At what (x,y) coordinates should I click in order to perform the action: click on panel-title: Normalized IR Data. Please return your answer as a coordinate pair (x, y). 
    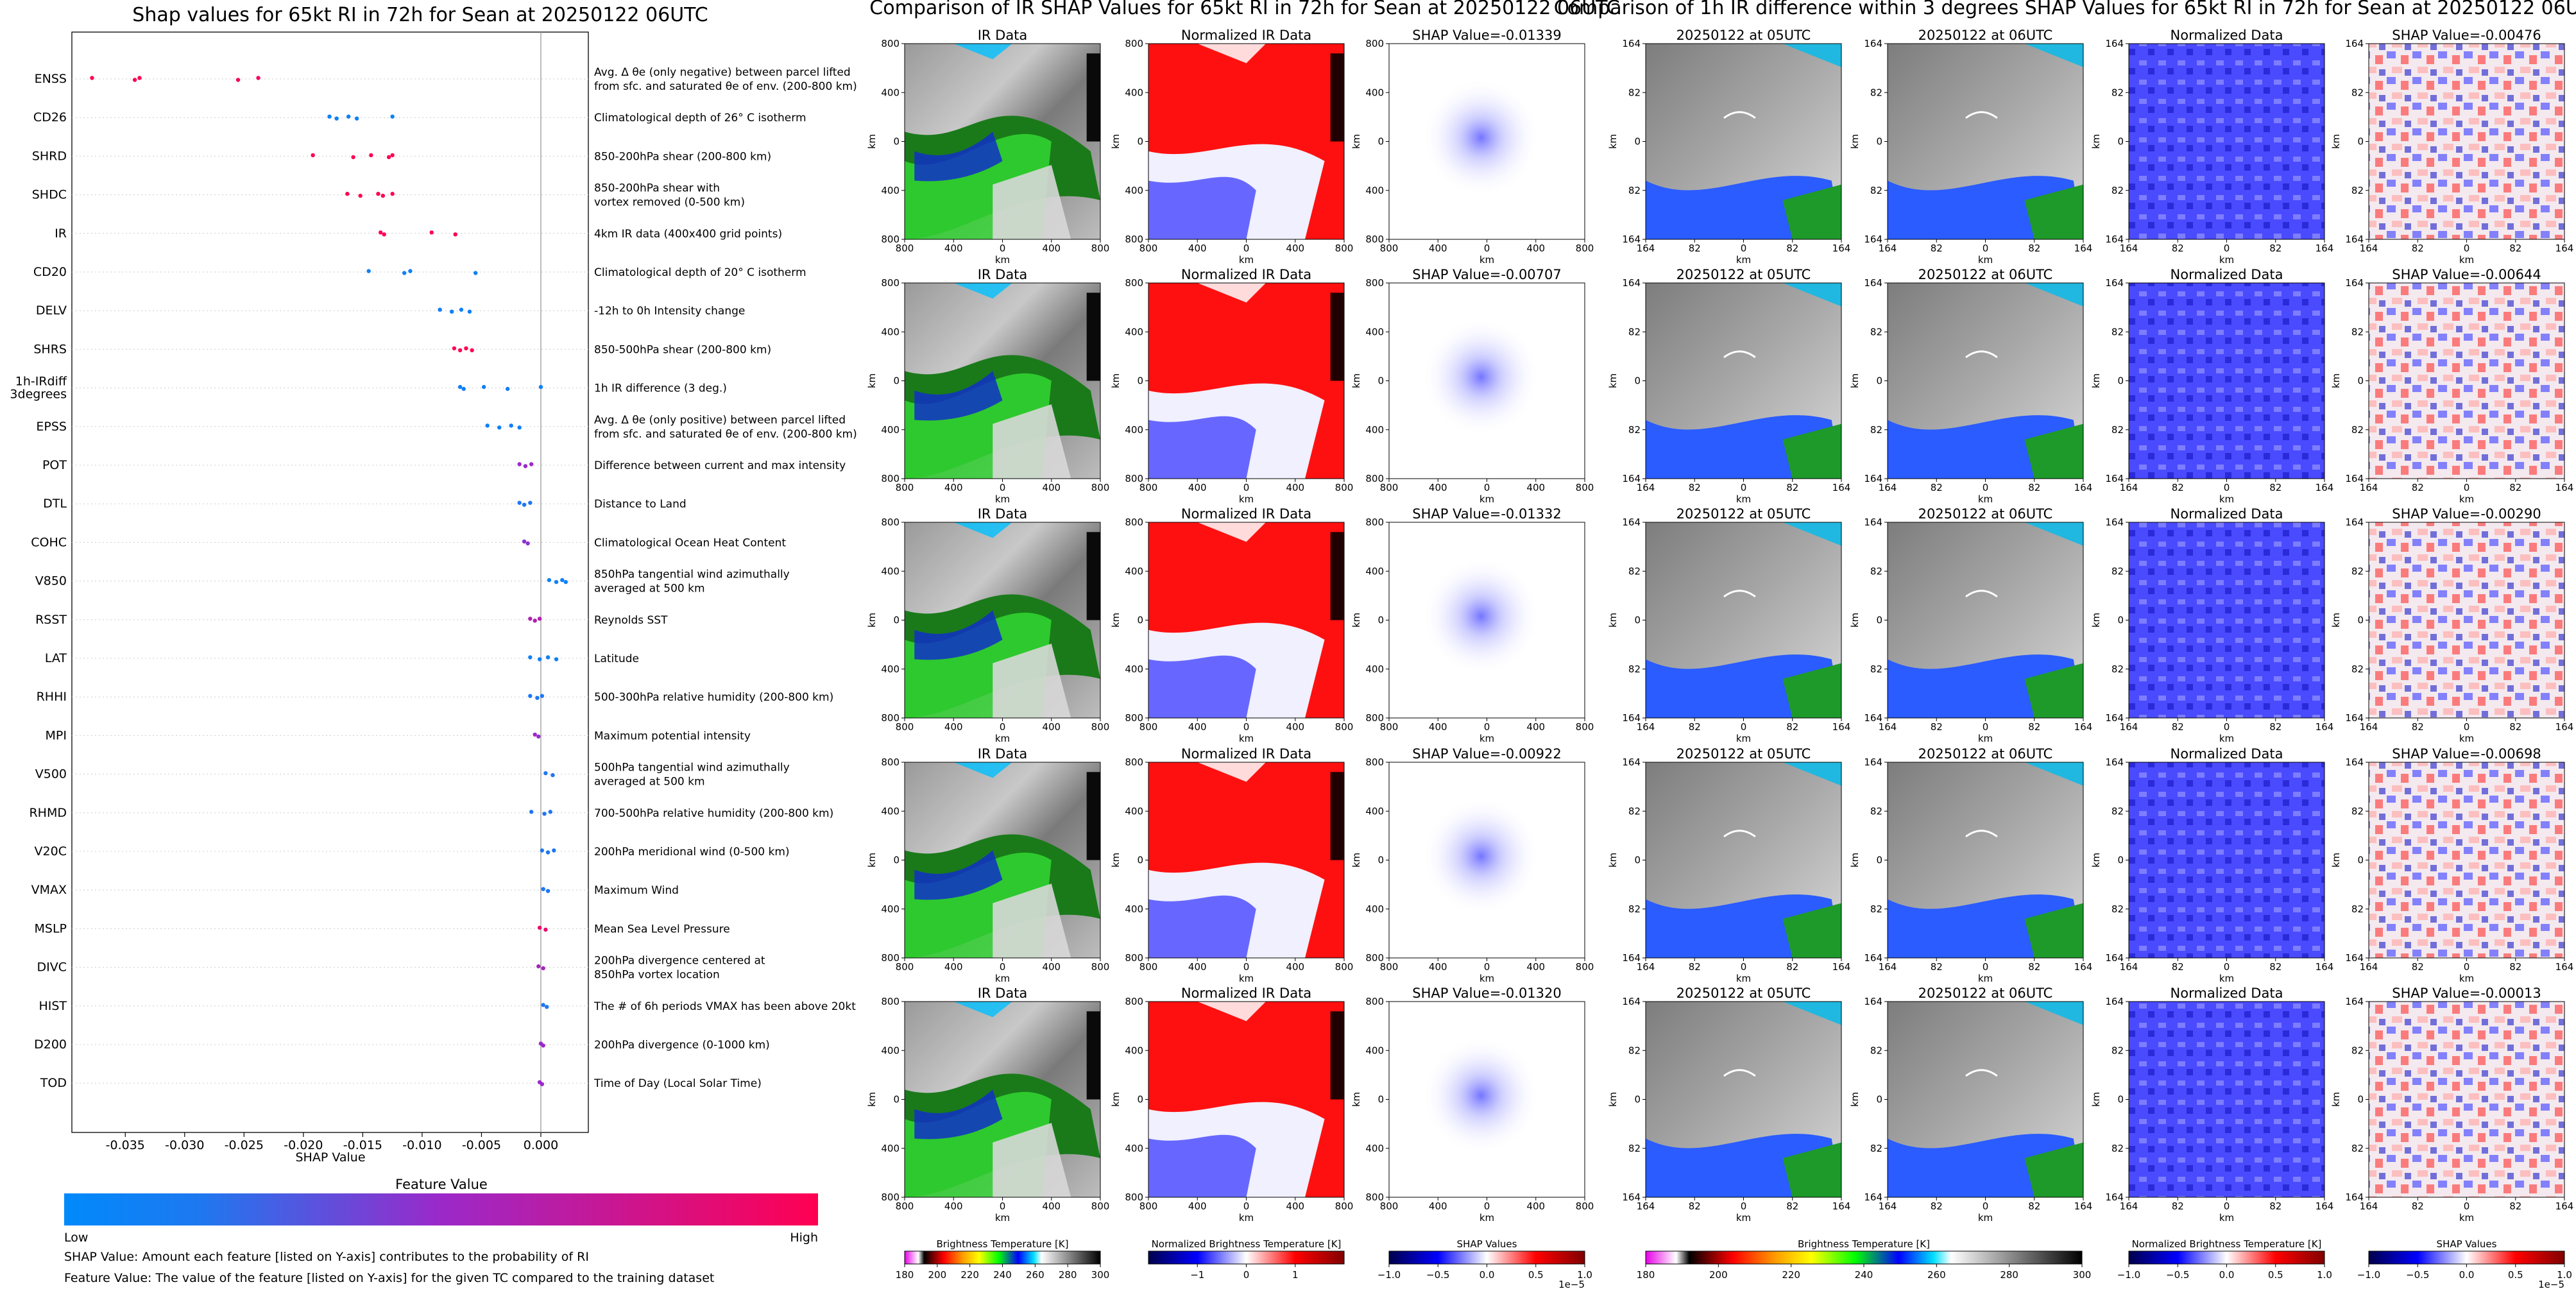
    Looking at the image, I should click on (1246, 274).